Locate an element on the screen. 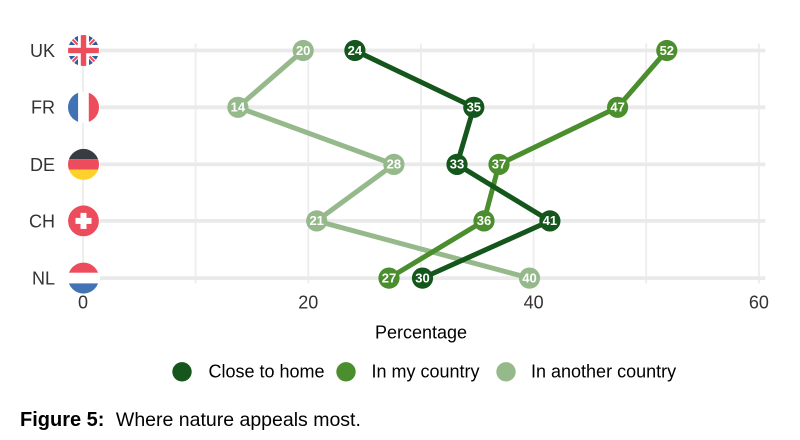 This screenshot has height=440, width=800. svg-text: 36 is located at coordinates (484, 220).